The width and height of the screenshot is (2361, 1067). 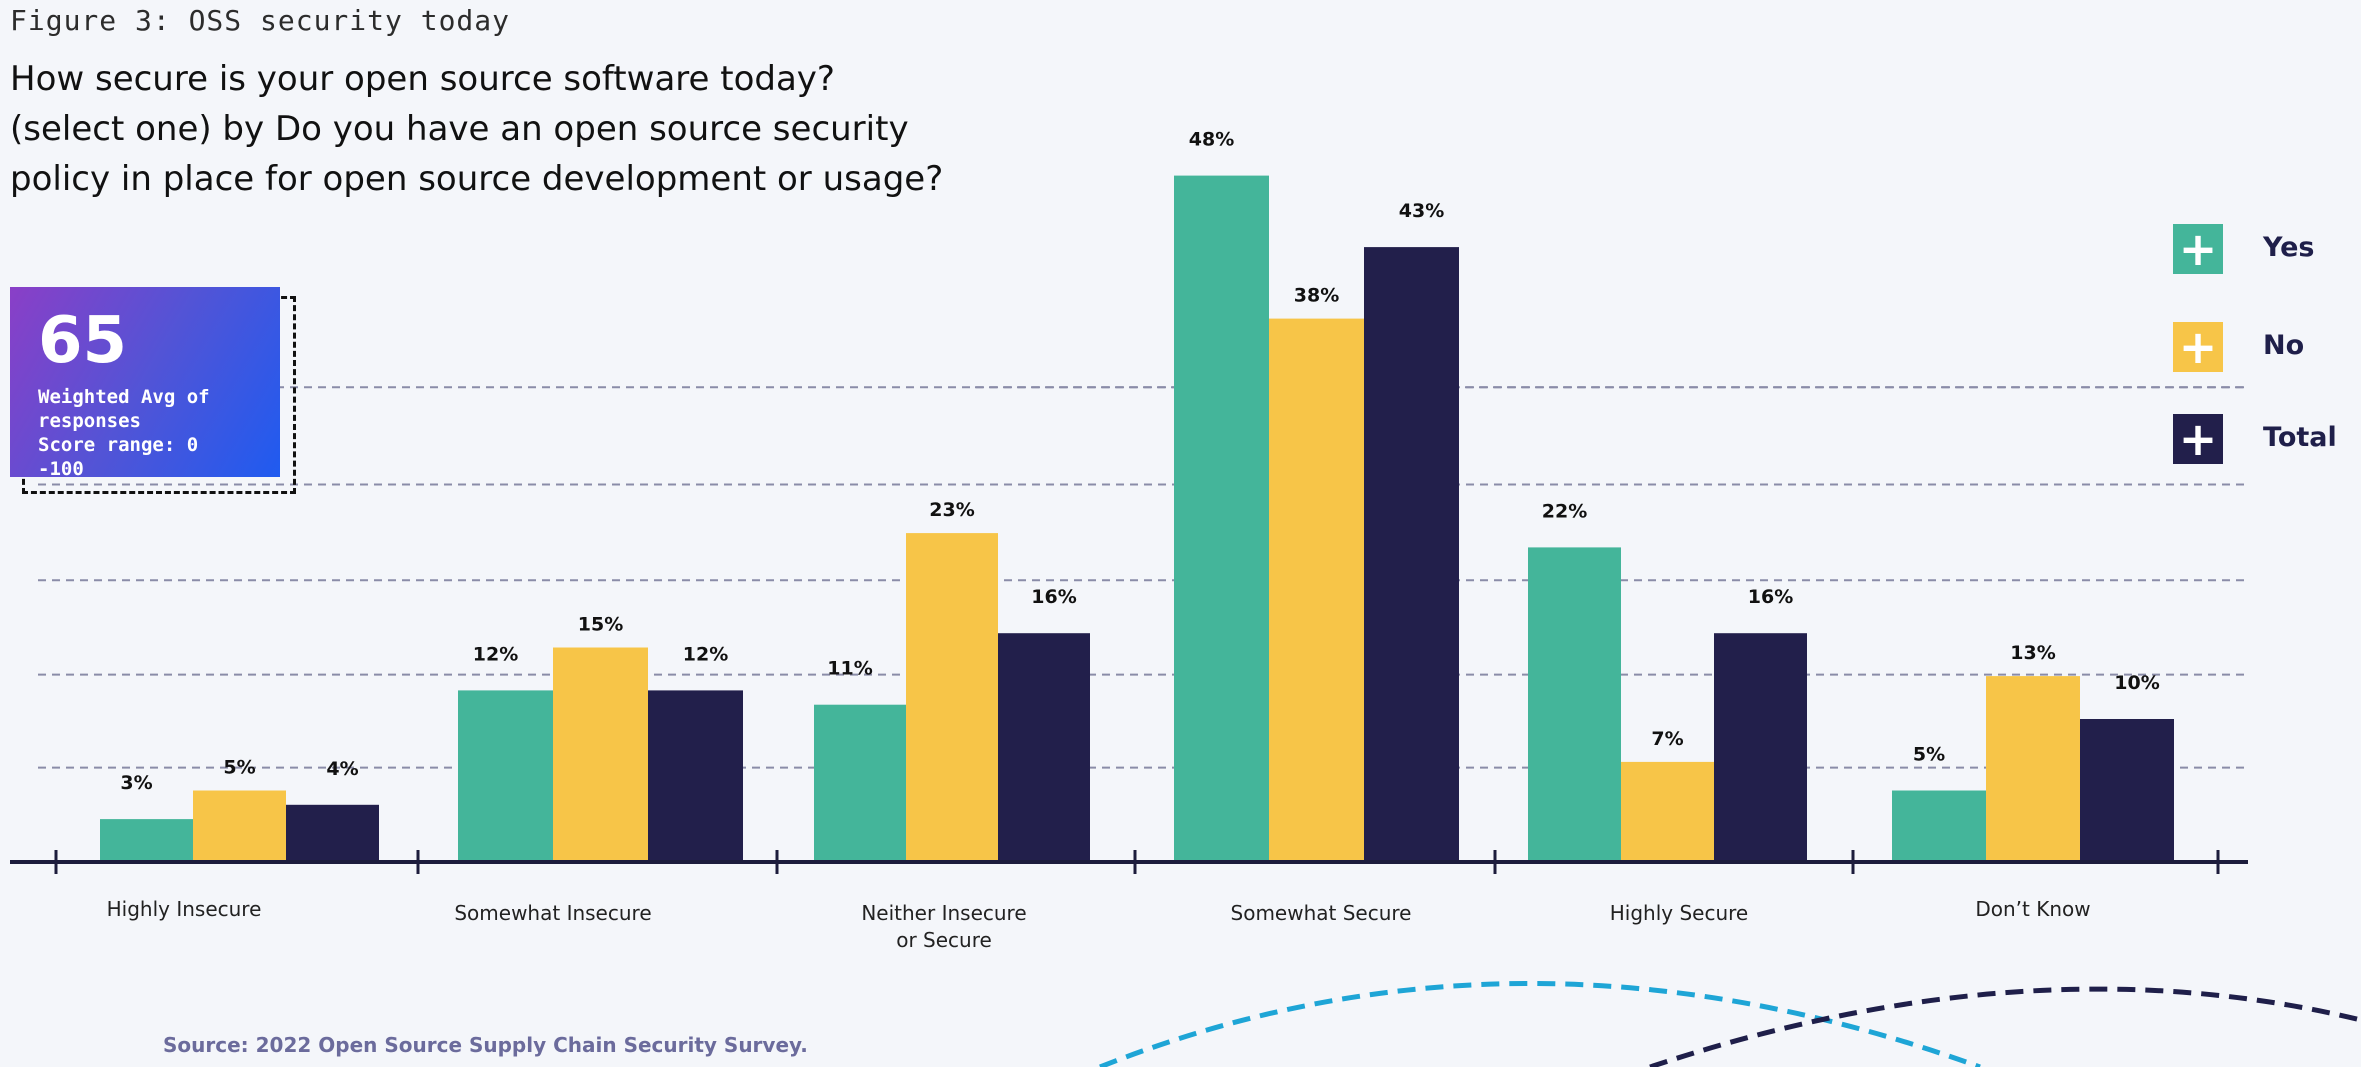 What do you see at coordinates (260, 20) in the screenshot?
I see `figure-label: Figure 3: OSS security today` at bounding box center [260, 20].